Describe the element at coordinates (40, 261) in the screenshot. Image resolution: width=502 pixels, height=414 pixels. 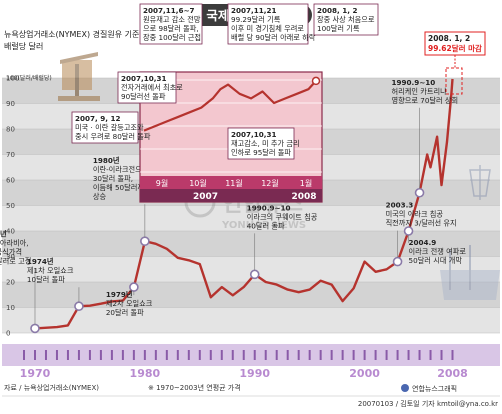
I see `annotation-text: 1974년` at that location.